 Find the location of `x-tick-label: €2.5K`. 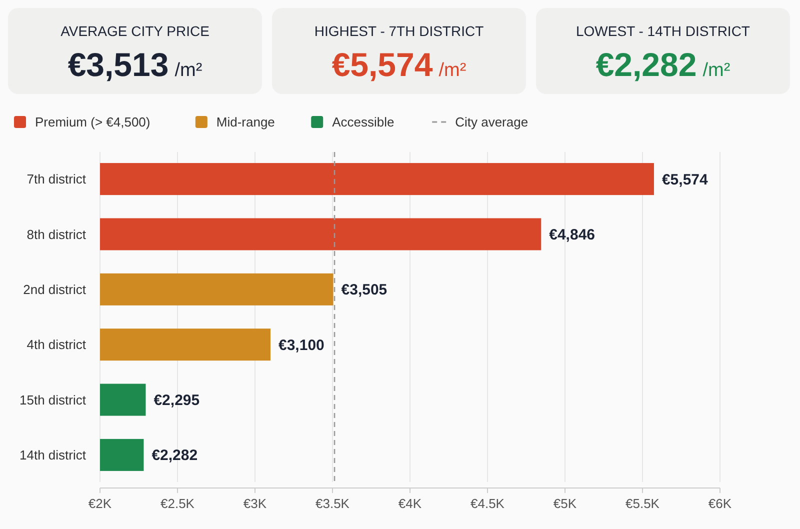

x-tick-label: €2.5K is located at coordinates (177, 503).